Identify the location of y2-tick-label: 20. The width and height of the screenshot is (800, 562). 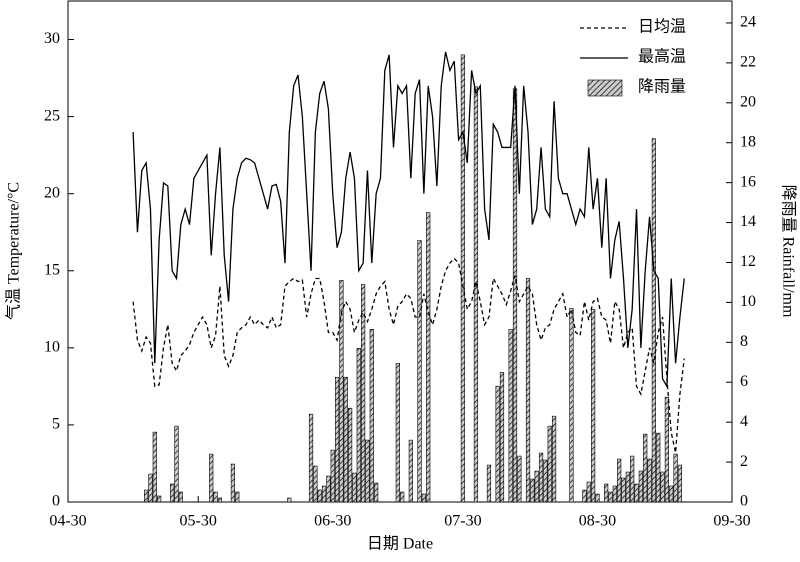
(748, 101).